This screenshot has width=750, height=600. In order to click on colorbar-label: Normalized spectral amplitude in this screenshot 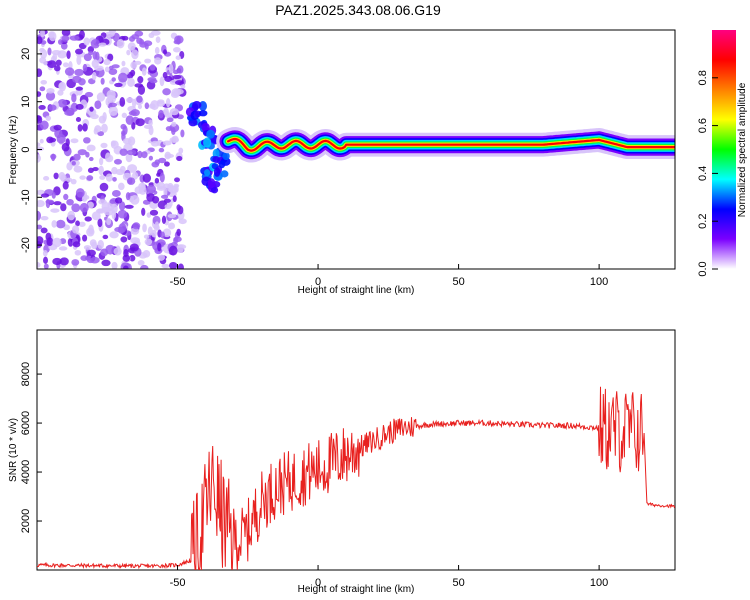, I will do `click(742, 149)`.